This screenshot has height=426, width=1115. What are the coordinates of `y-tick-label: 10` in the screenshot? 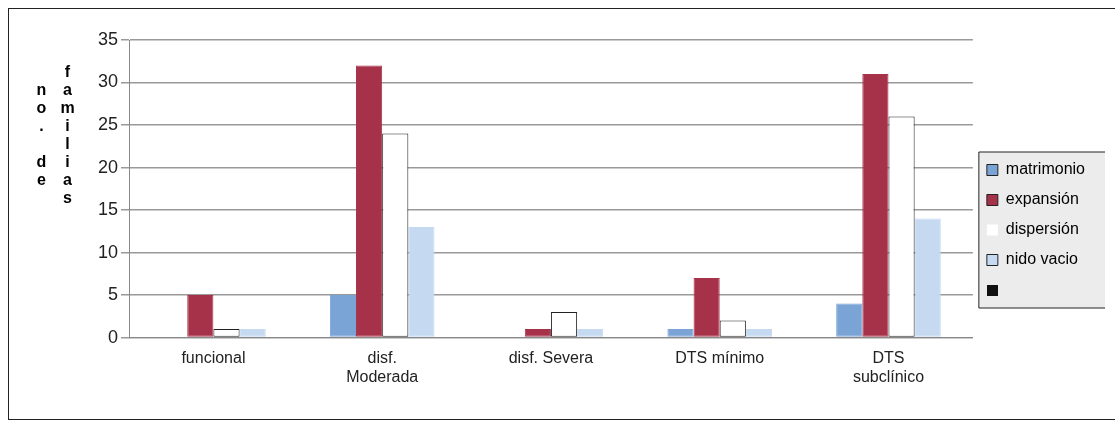 It's located at (108, 251).